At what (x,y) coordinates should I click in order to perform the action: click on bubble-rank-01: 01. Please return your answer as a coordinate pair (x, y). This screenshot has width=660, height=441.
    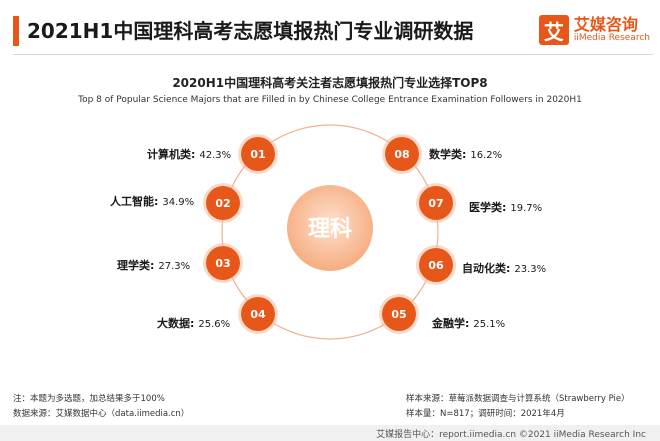
    Looking at the image, I should click on (257, 154).